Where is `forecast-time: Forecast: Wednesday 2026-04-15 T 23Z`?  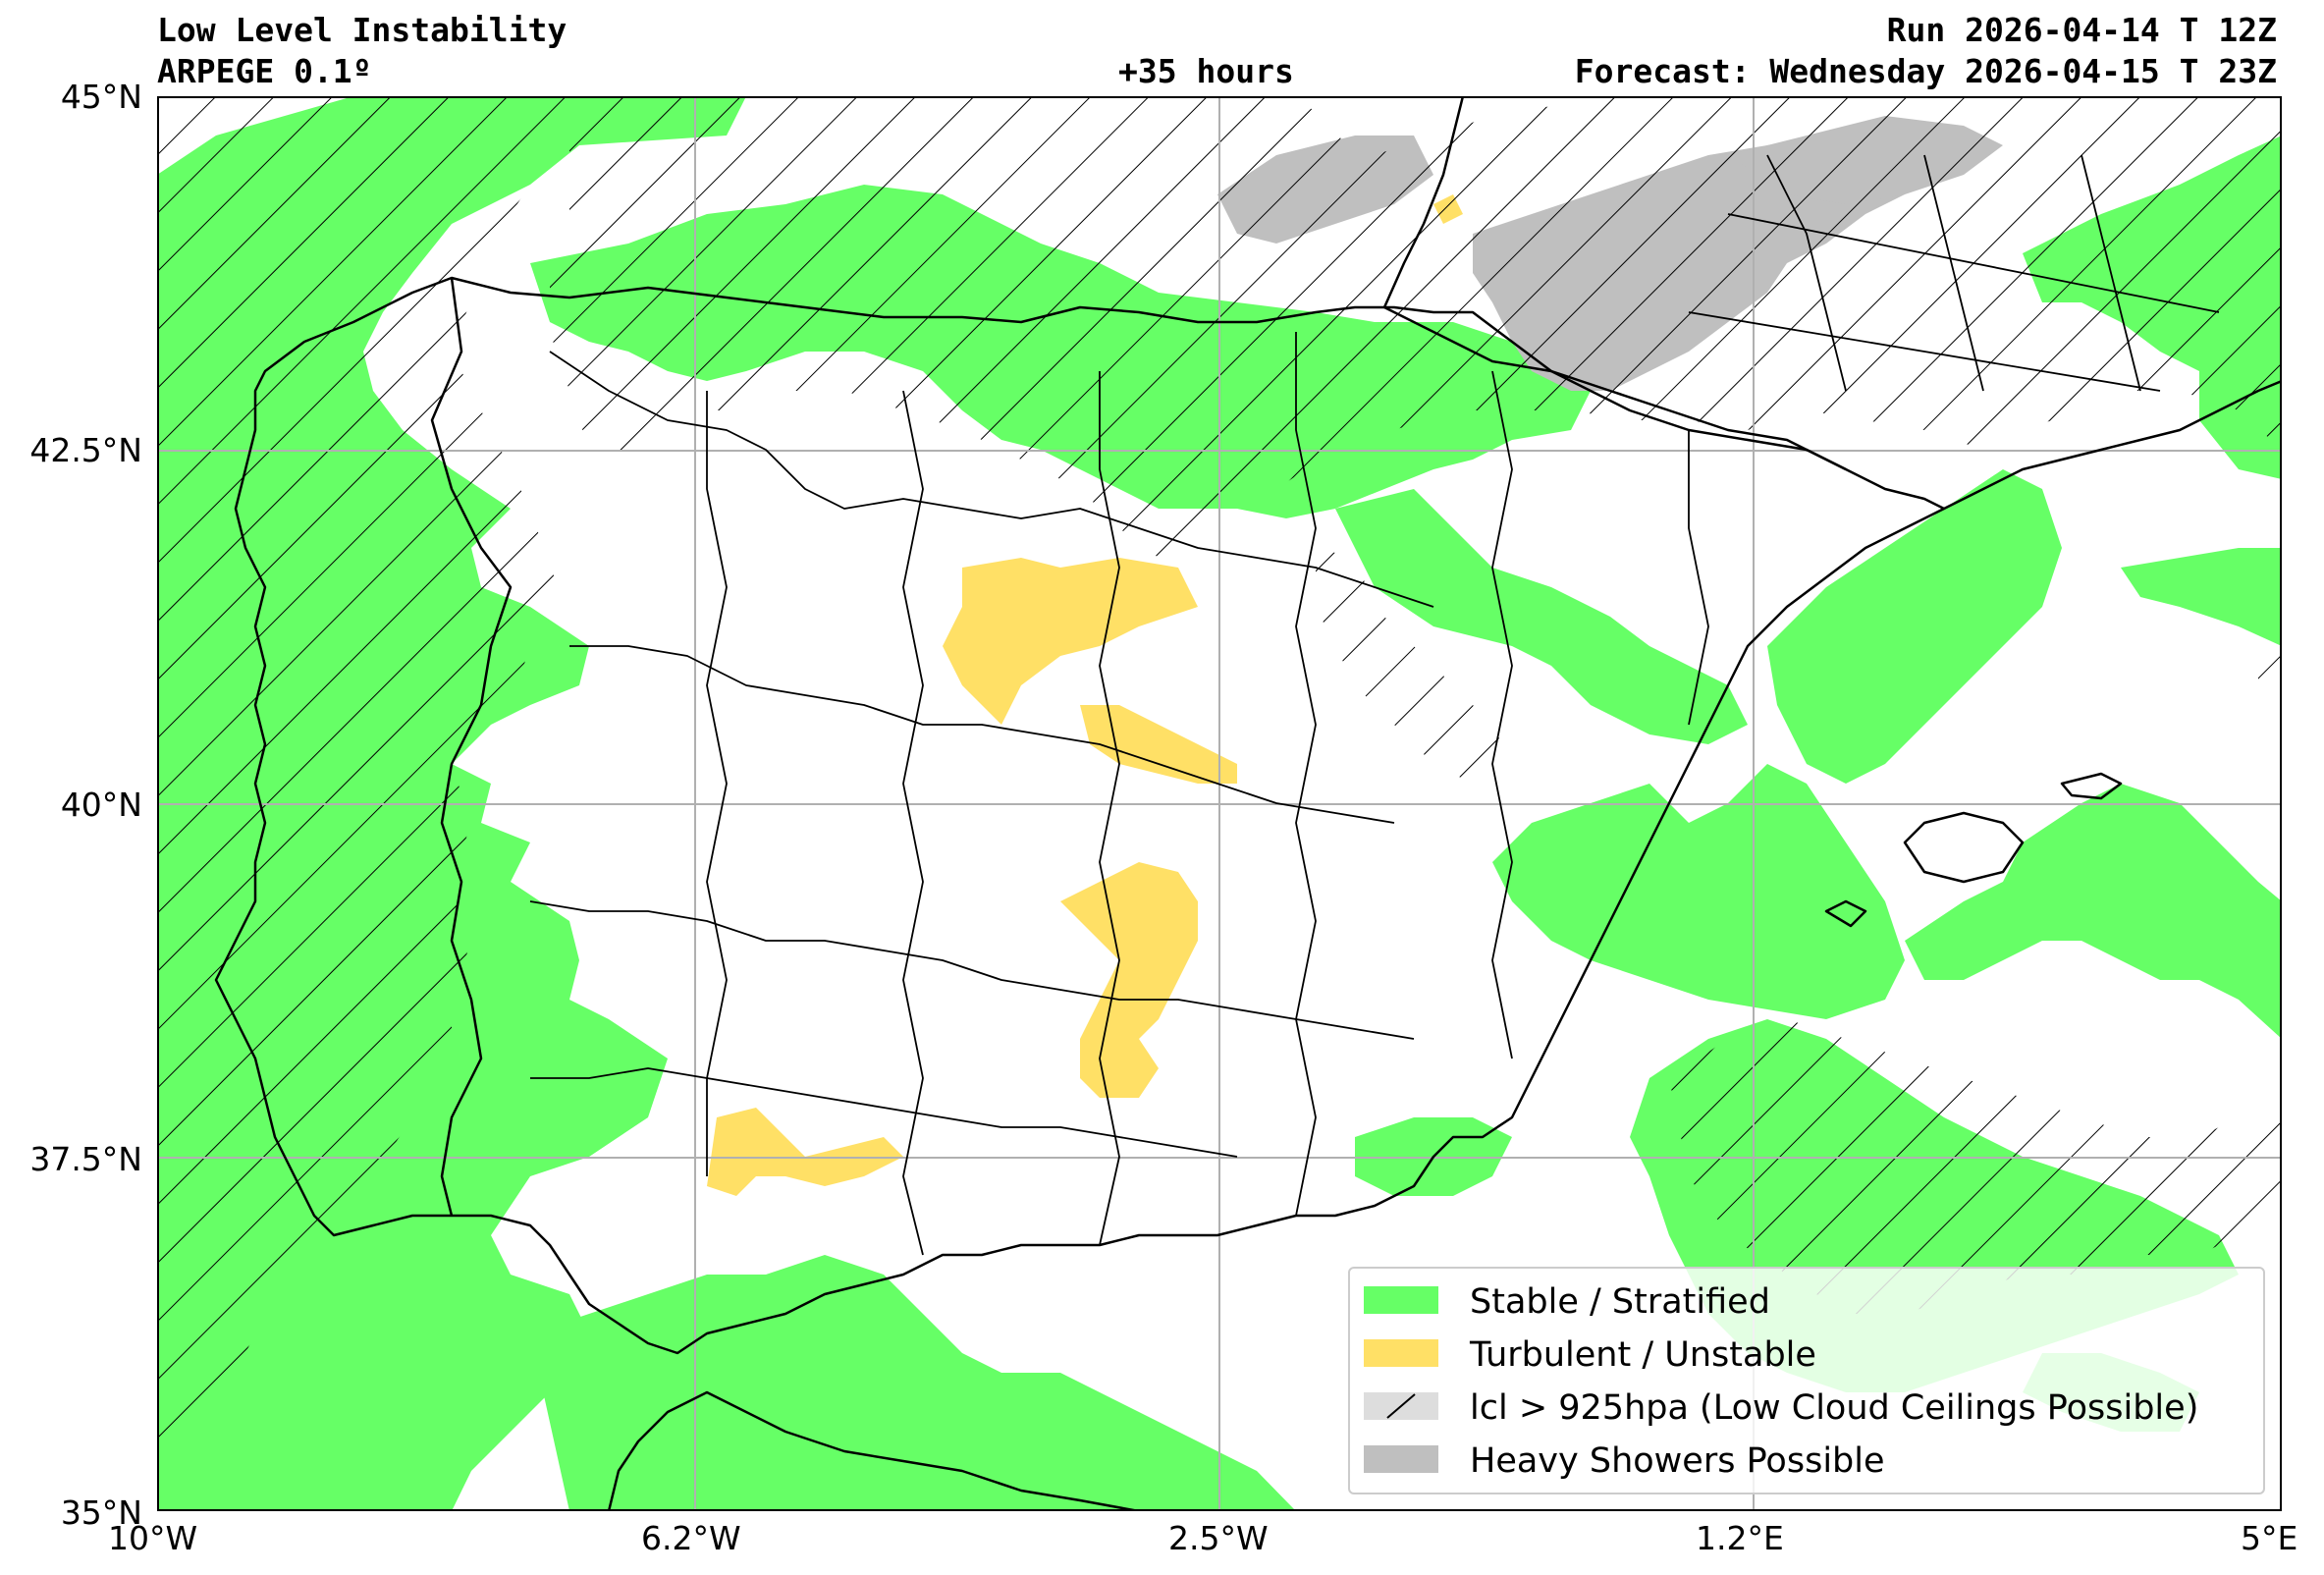 forecast-time: Forecast: Wednesday 2026-04-15 T 23Z is located at coordinates (1925, 71).